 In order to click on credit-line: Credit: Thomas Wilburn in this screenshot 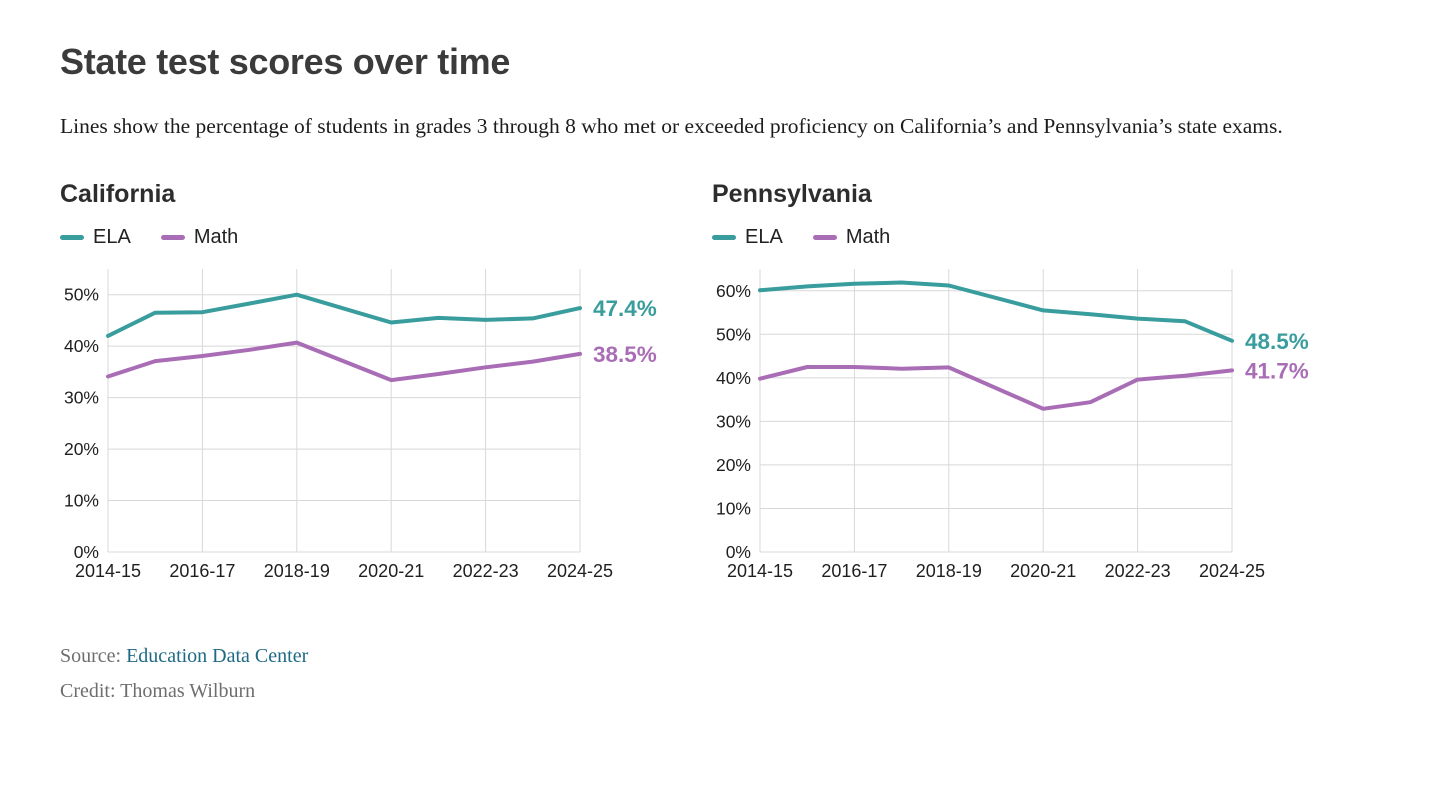, I will do `click(158, 691)`.